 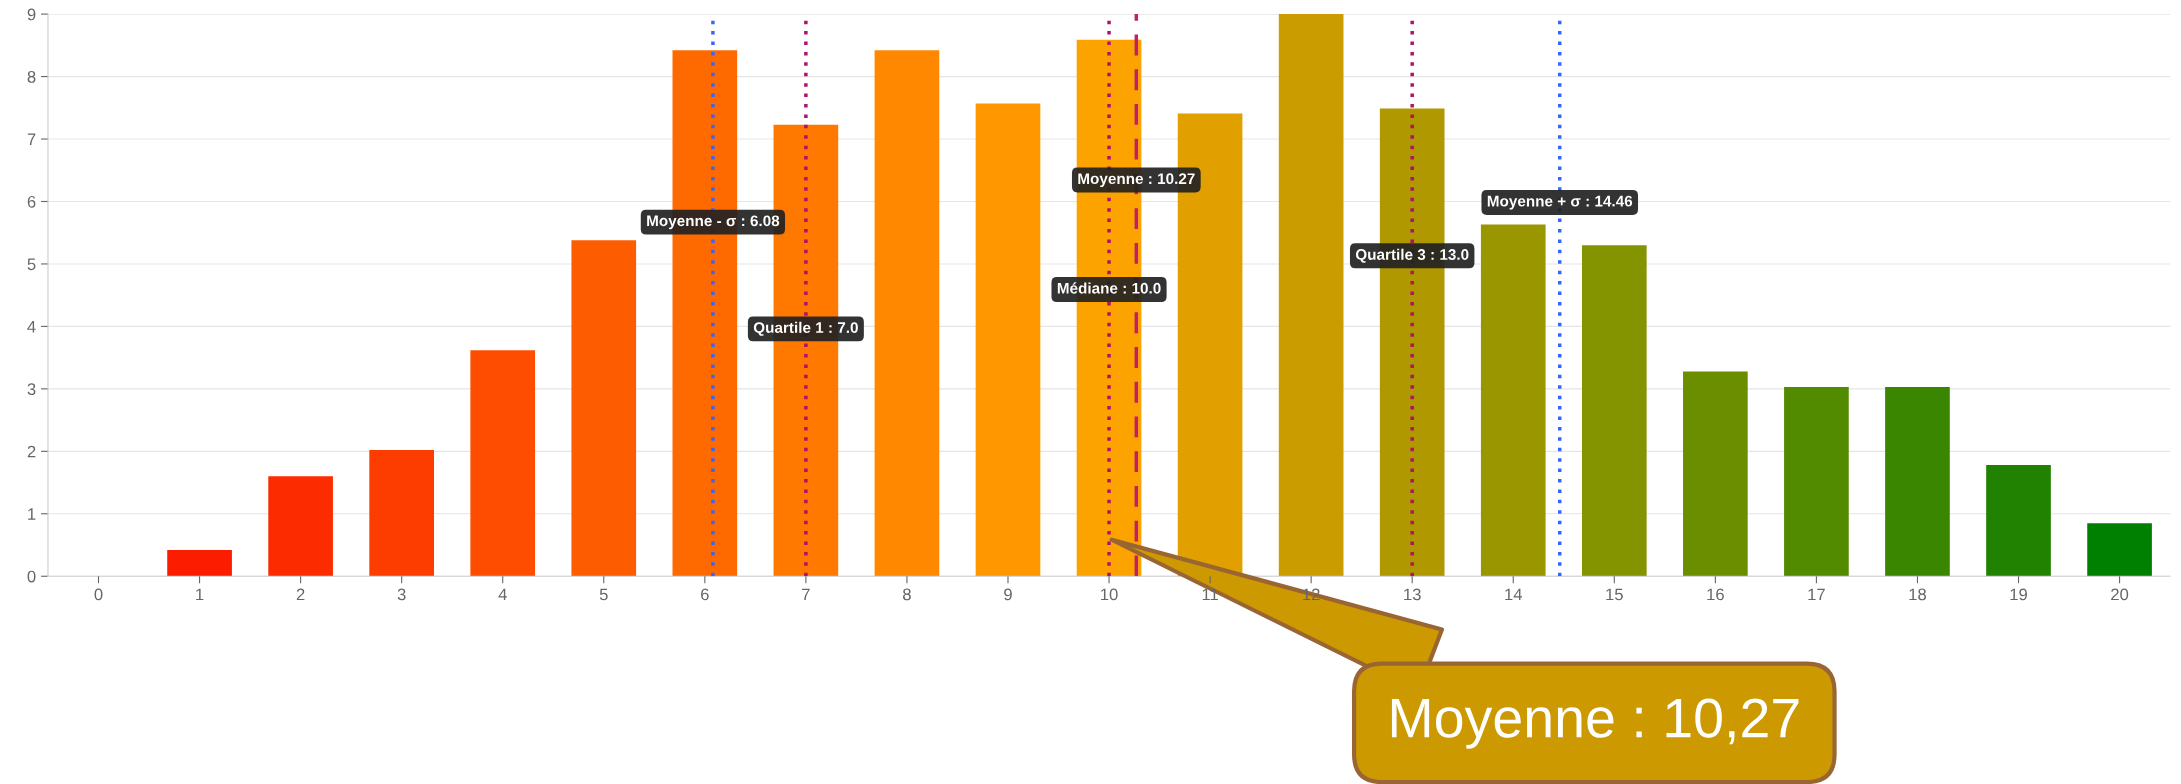 What do you see at coordinates (300, 594) in the screenshot?
I see `x-tick-label: 2` at bounding box center [300, 594].